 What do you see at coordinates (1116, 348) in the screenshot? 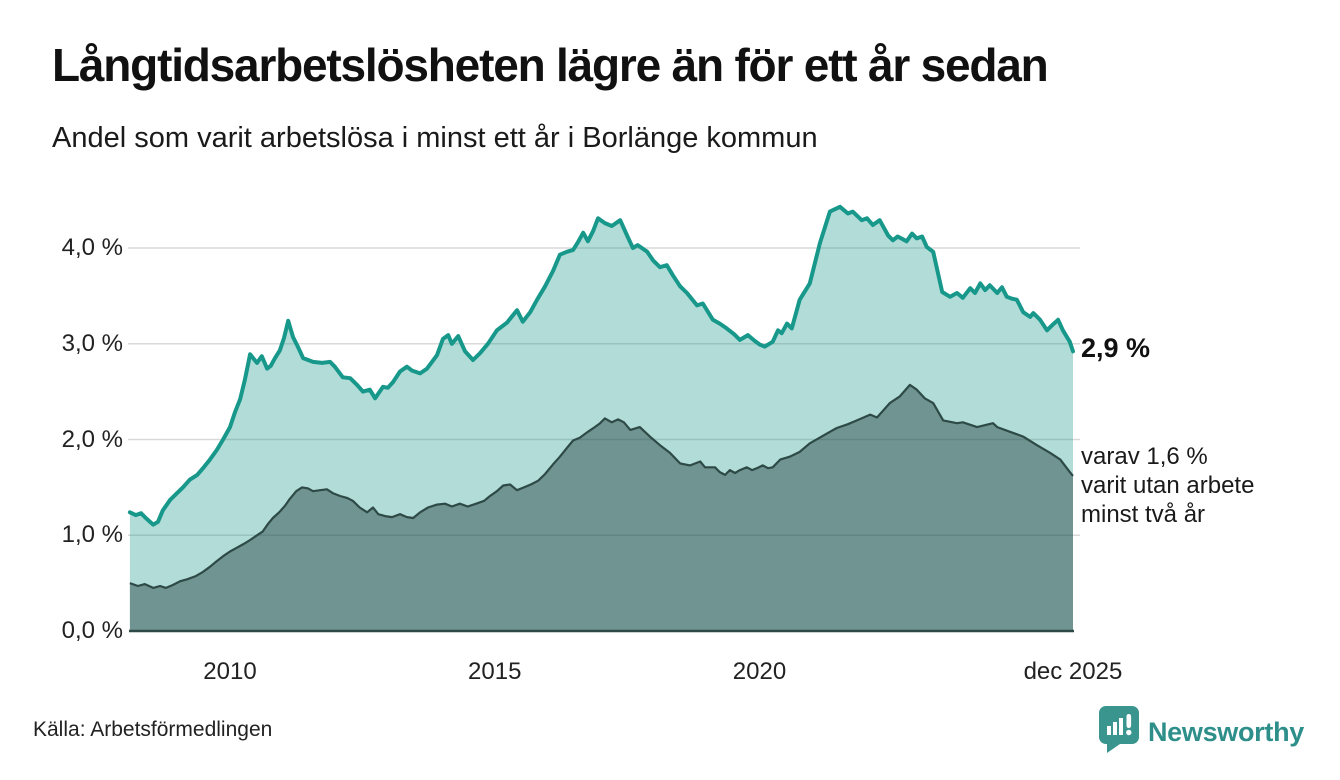
I see `series-end-value-label: 2,9 %` at bounding box center [1116, 348].